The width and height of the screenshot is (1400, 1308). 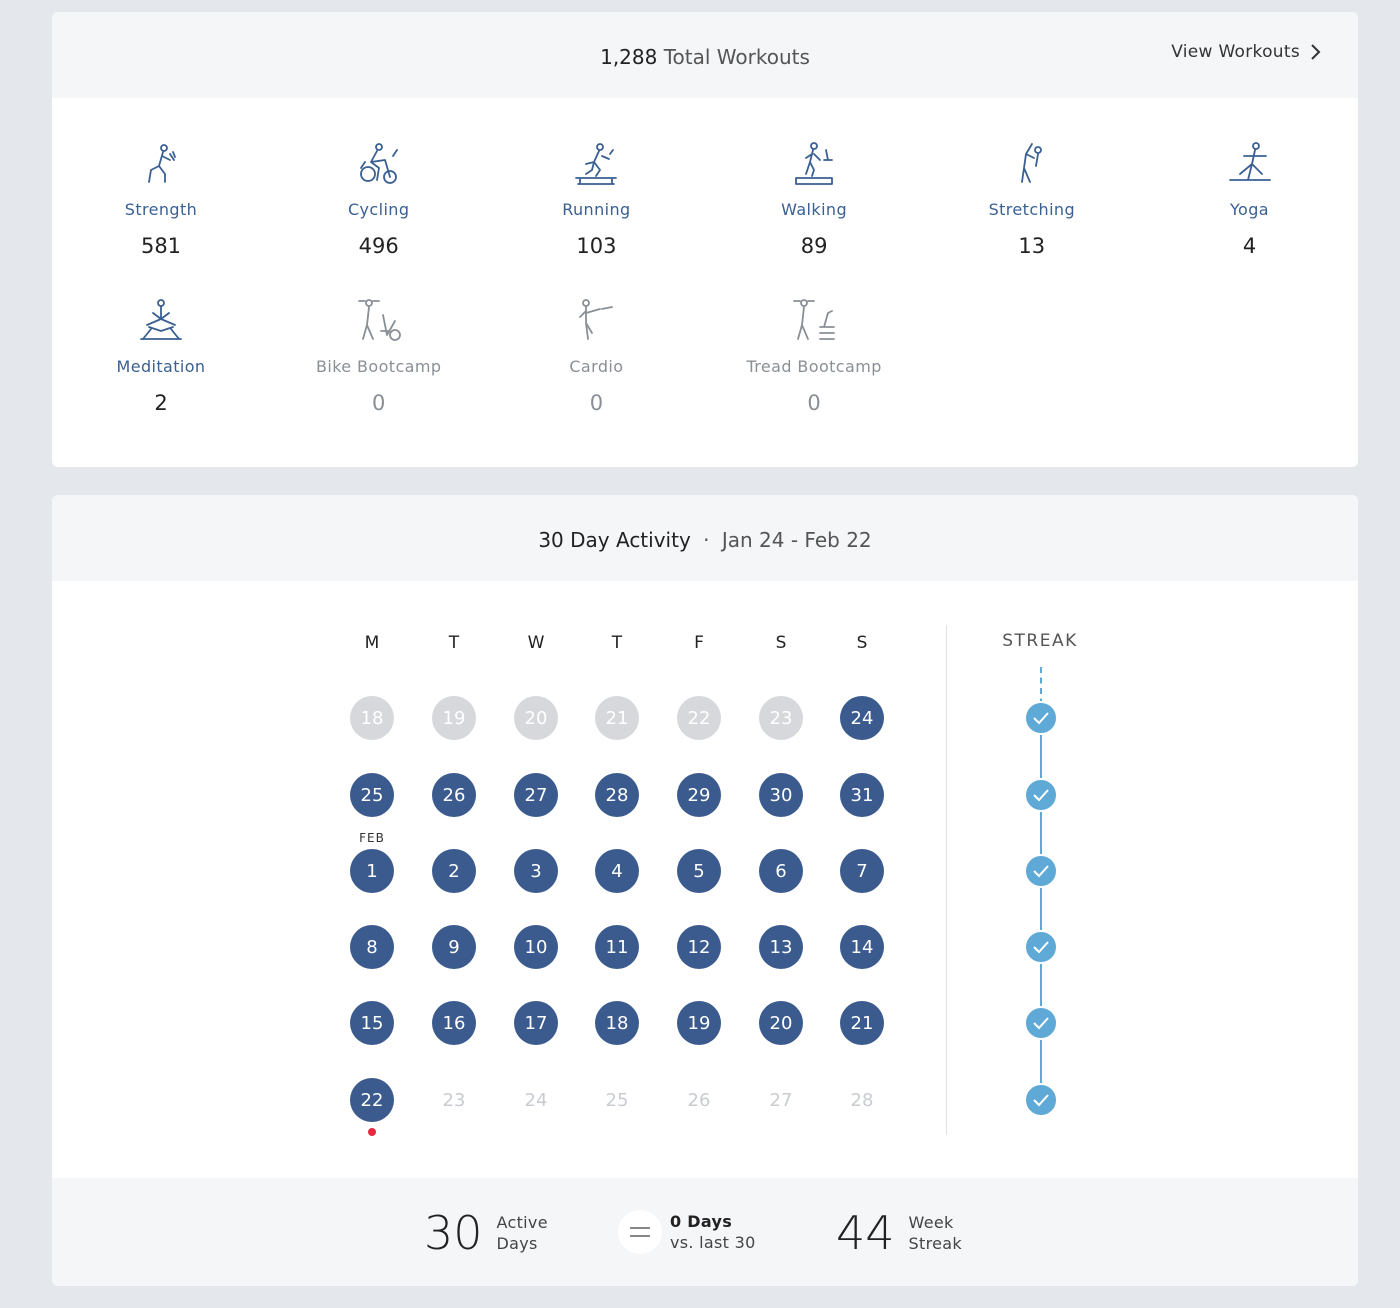 I want to click on active-days-label-line2: Days, so click(x=517, y=1243).